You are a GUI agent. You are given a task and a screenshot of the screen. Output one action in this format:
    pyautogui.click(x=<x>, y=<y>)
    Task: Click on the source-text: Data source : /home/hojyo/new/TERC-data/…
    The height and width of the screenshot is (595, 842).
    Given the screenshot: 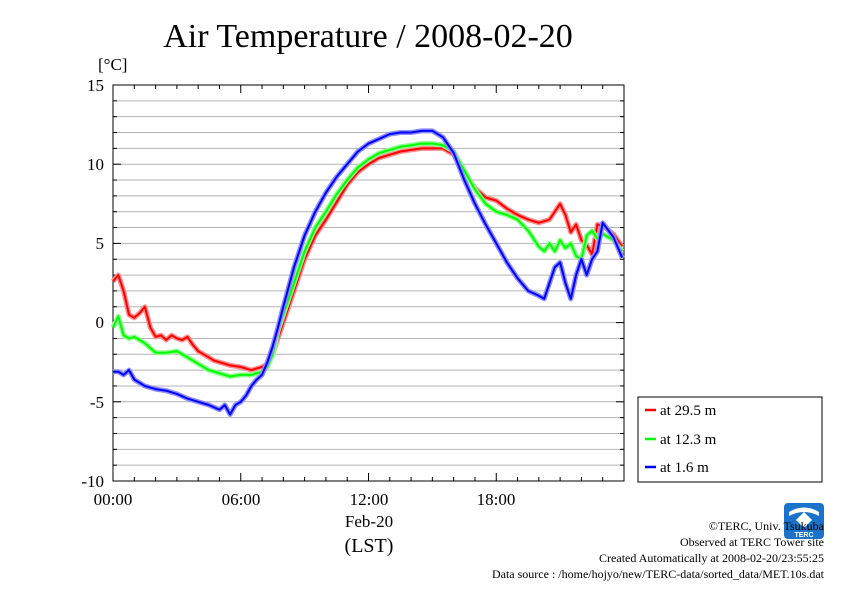 What is the action you would take?
    pyautogui.click(x=657, y=574)
    